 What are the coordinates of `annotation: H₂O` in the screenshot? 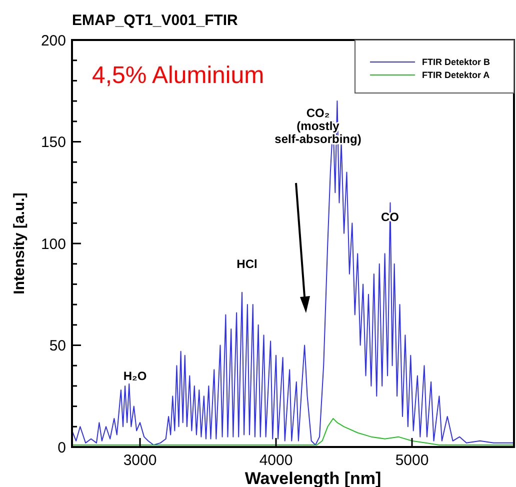 It's located at (135, 376).